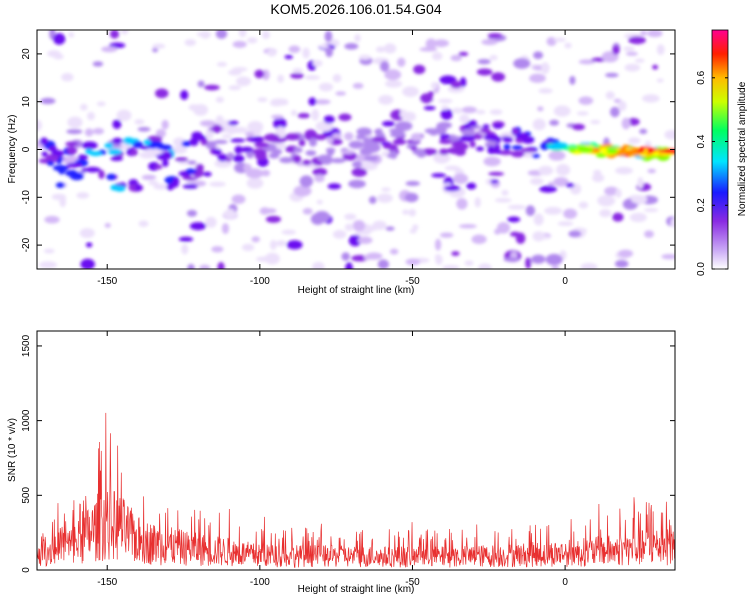  What do you see at coordinates (742, 148) in the screenshot?
I see `colorbar-label: Normalized spectral amplitude` at bounding box center [742, 148].